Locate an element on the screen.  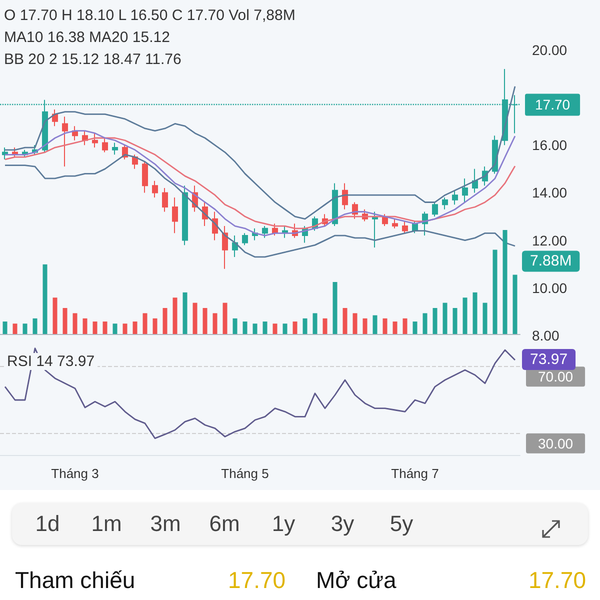
y-tick-label: 8.00 is located at coordinates (546, 335).